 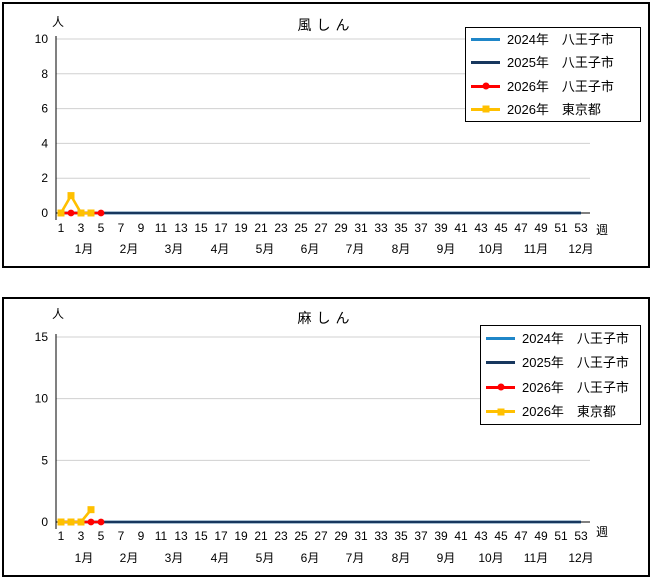 I want to click on legend: 2024年 八王子市 2025年 八王子市 2026年 八王子市 2026年 東京都, so click(x=560, y=375).